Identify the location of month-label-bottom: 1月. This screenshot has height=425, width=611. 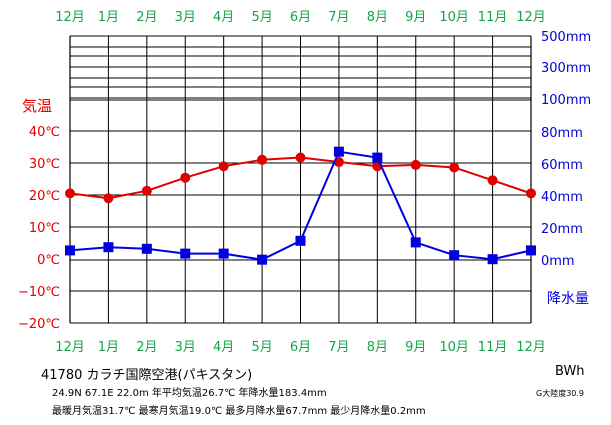
(108, 347).